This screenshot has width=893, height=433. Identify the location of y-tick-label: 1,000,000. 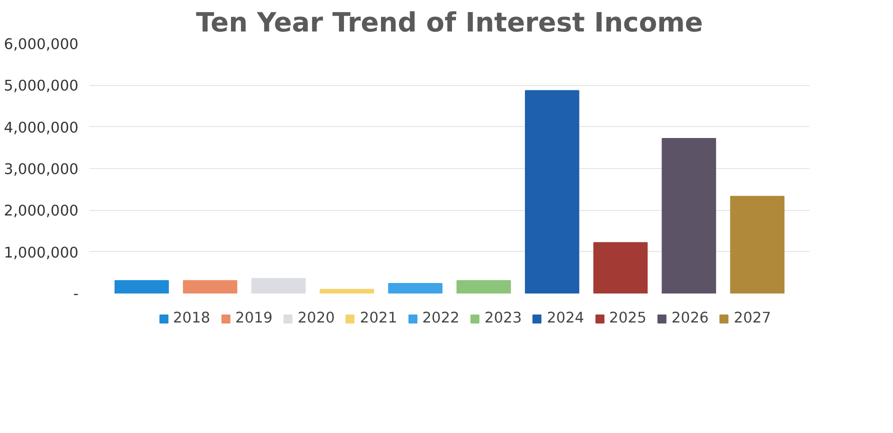
(41, 253).